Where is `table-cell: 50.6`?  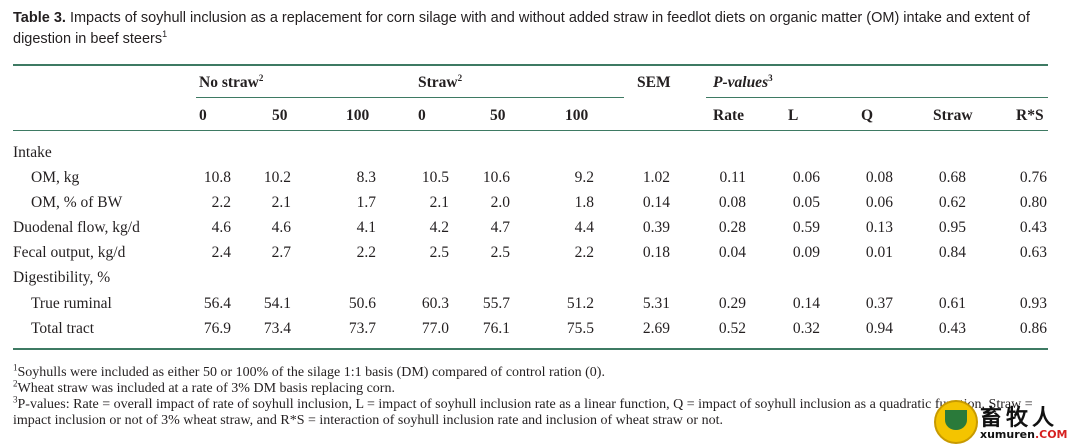
table-cell: 50.6 is located at coordinates (362, 303).